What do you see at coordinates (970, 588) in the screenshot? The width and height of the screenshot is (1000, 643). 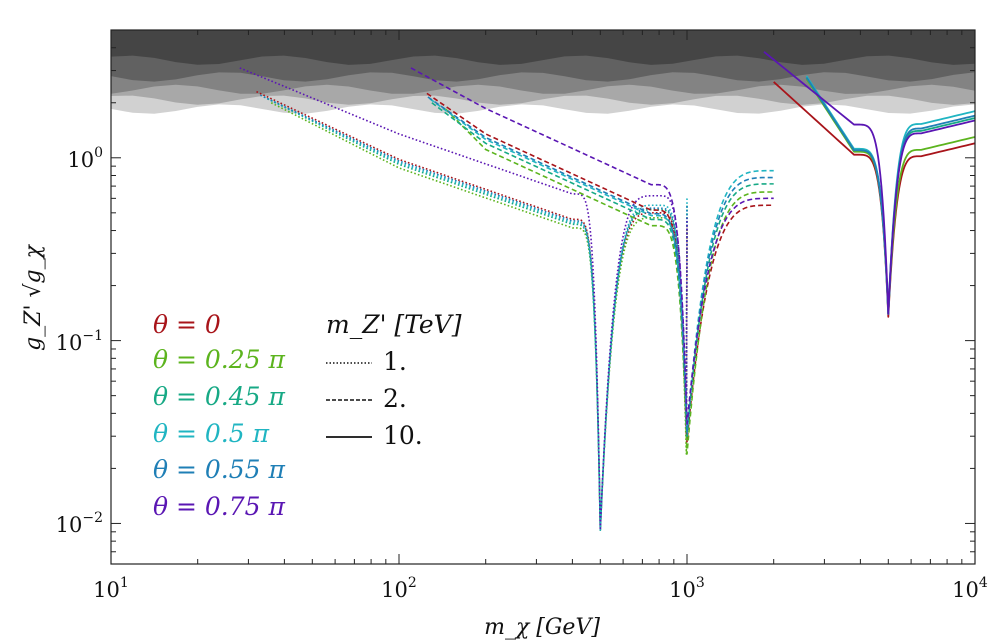 I see `x-tick-label-10000: 104` at bounding box center [970, 588].